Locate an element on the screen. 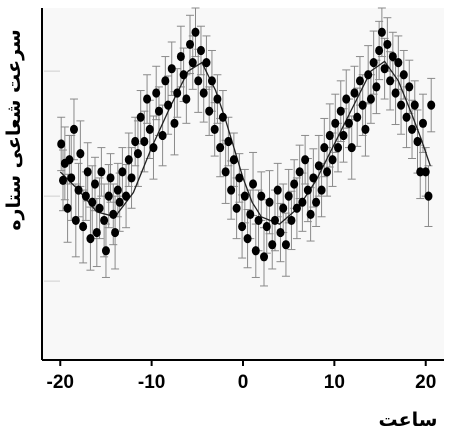 The width and height of the screenshot is (450, 434). x-tick-label: -20 is located at coordinates (60, 382).